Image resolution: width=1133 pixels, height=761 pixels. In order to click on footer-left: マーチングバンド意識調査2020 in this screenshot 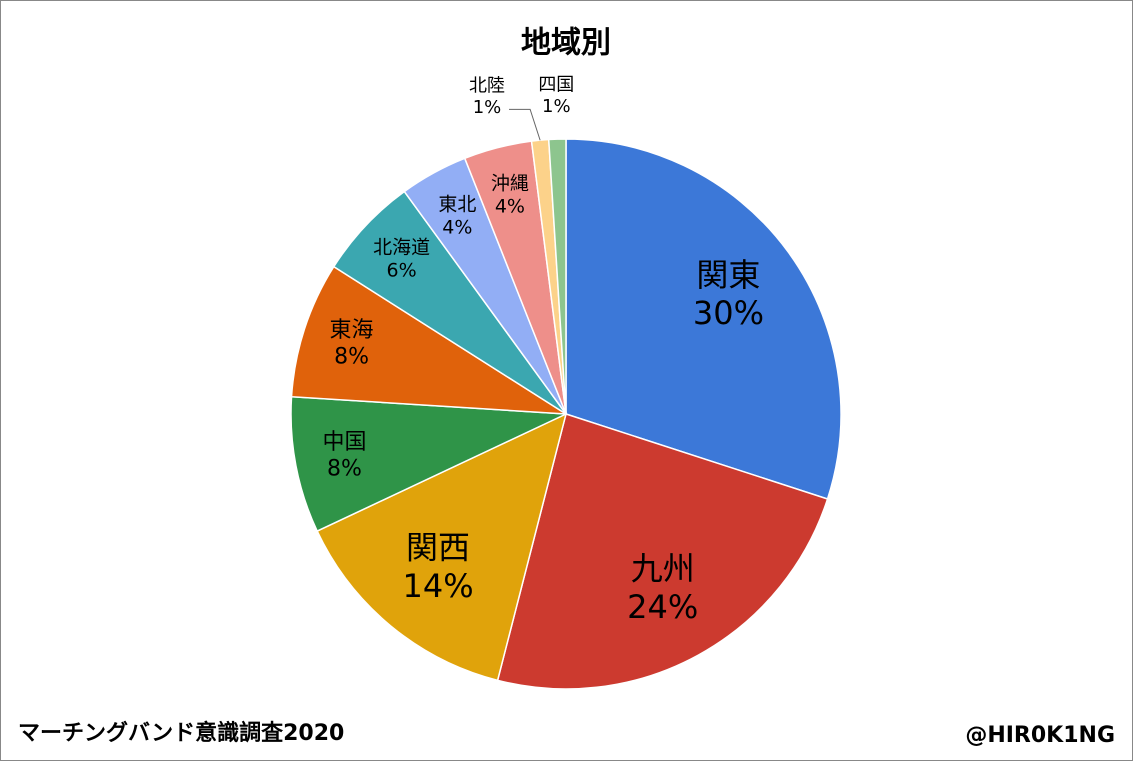, I will do `click(181, 733)`.